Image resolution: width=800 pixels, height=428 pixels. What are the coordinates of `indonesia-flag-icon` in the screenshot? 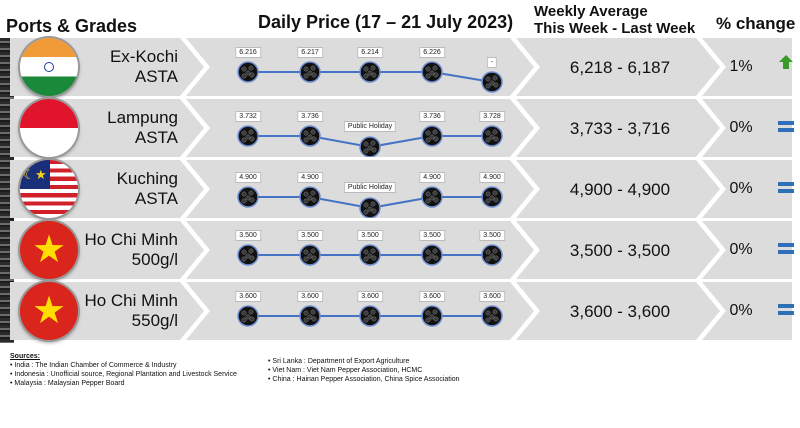 It's located at (49, 128).